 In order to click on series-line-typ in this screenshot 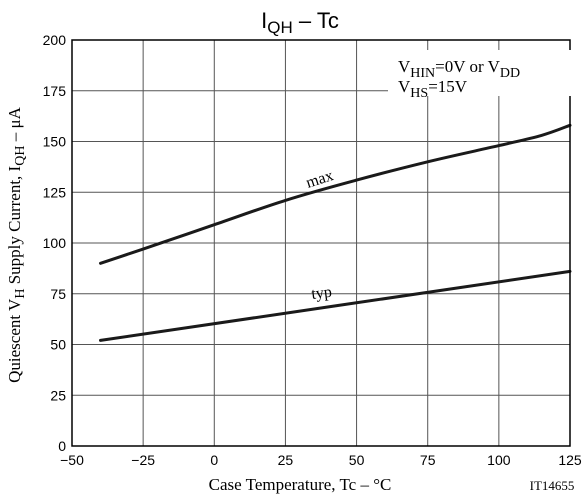, I will do `click(335, 305)`.